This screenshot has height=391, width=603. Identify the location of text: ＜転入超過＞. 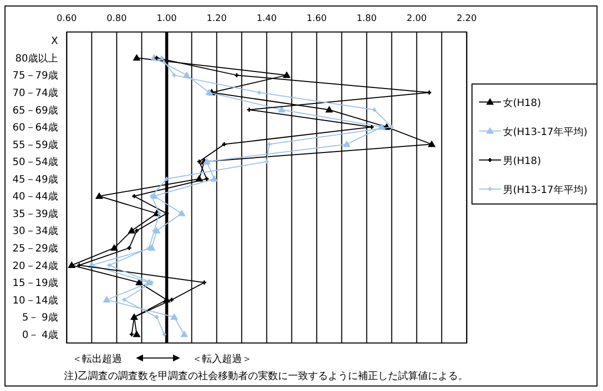
(222, 359).